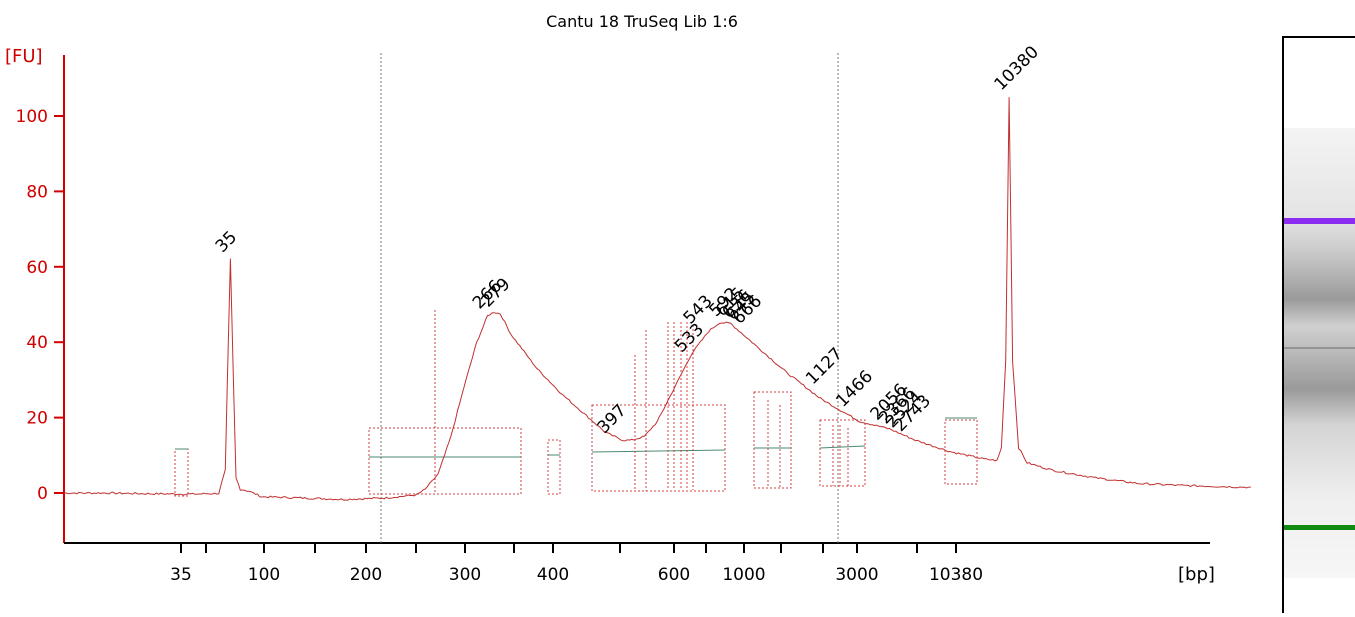 The height and width of the screenshot is (617, 1355). Describe the element at coordinates (1319, 221) in the screenshot. I see `upper-marker-band` at that location.